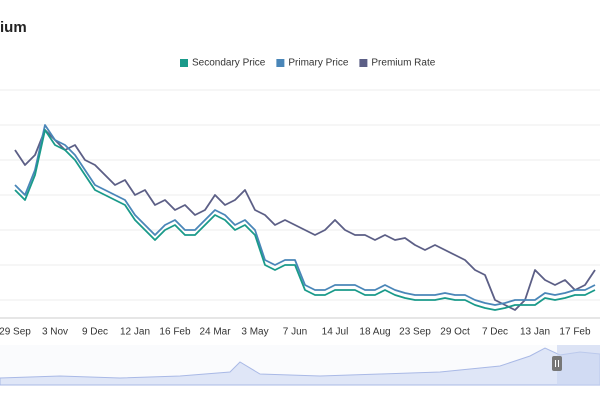 This screenshot has height=400, width=600. Describe the element at coordinates (295, 332) in the screenshot. I see `x-tick-label: 7 Jun` at that location.